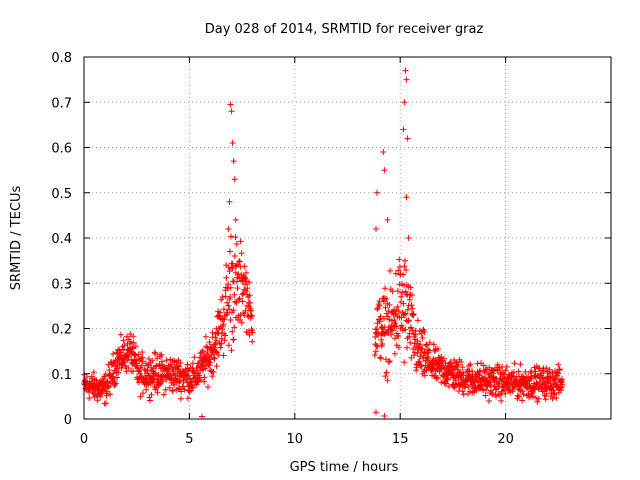 The image size is (640, 480). Describe the element at coordinates (61, 103) in the screenshot. I see `y-tick-label: 0.7` at that location.